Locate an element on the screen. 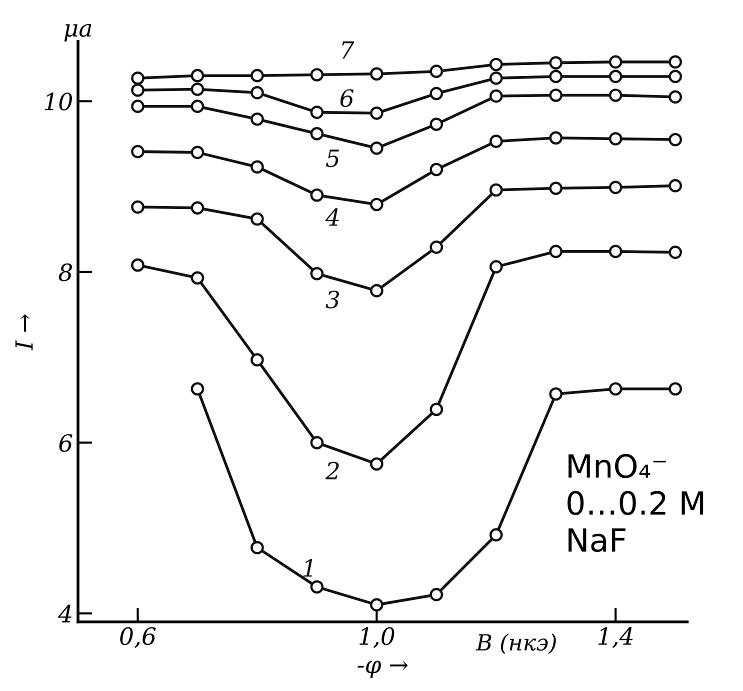 This screenshot has height=691, width=743. annotation: μa is located at coordinates (78, 33).